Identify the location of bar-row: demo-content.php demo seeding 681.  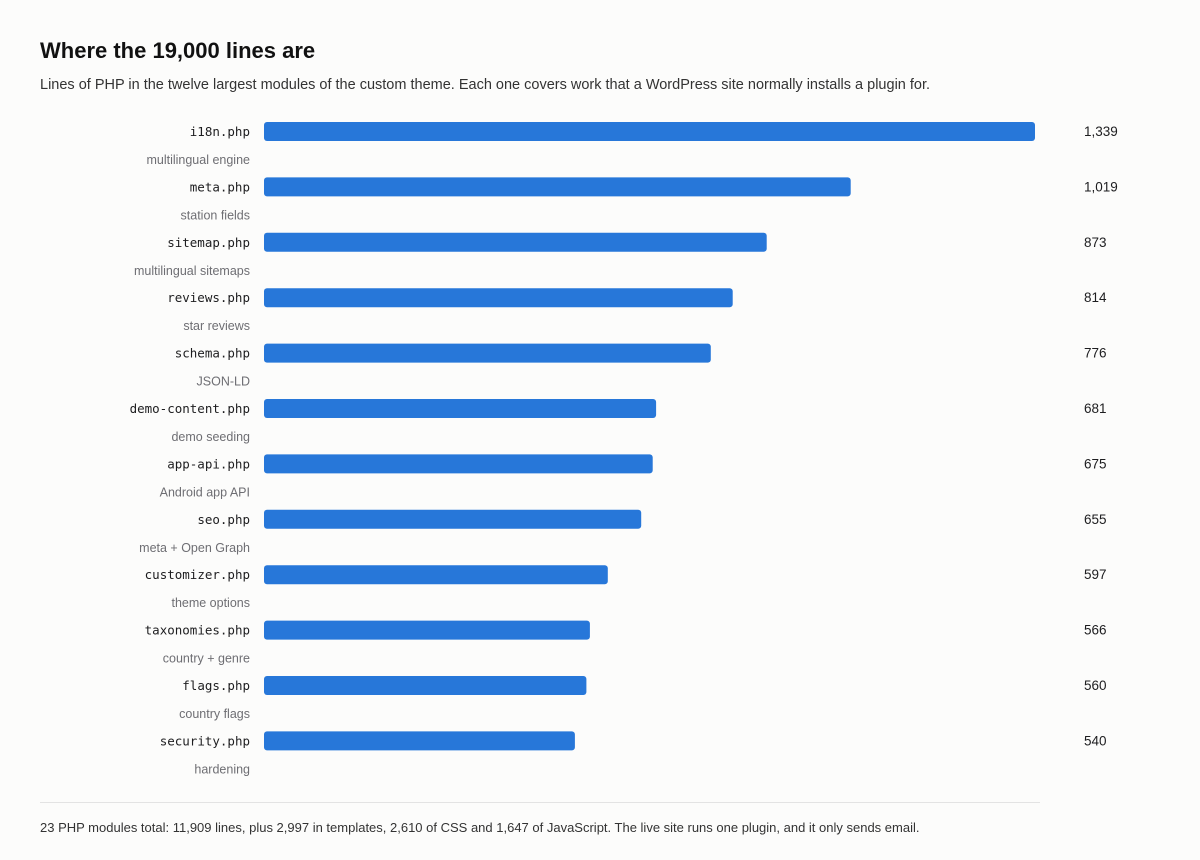
(618, 421).